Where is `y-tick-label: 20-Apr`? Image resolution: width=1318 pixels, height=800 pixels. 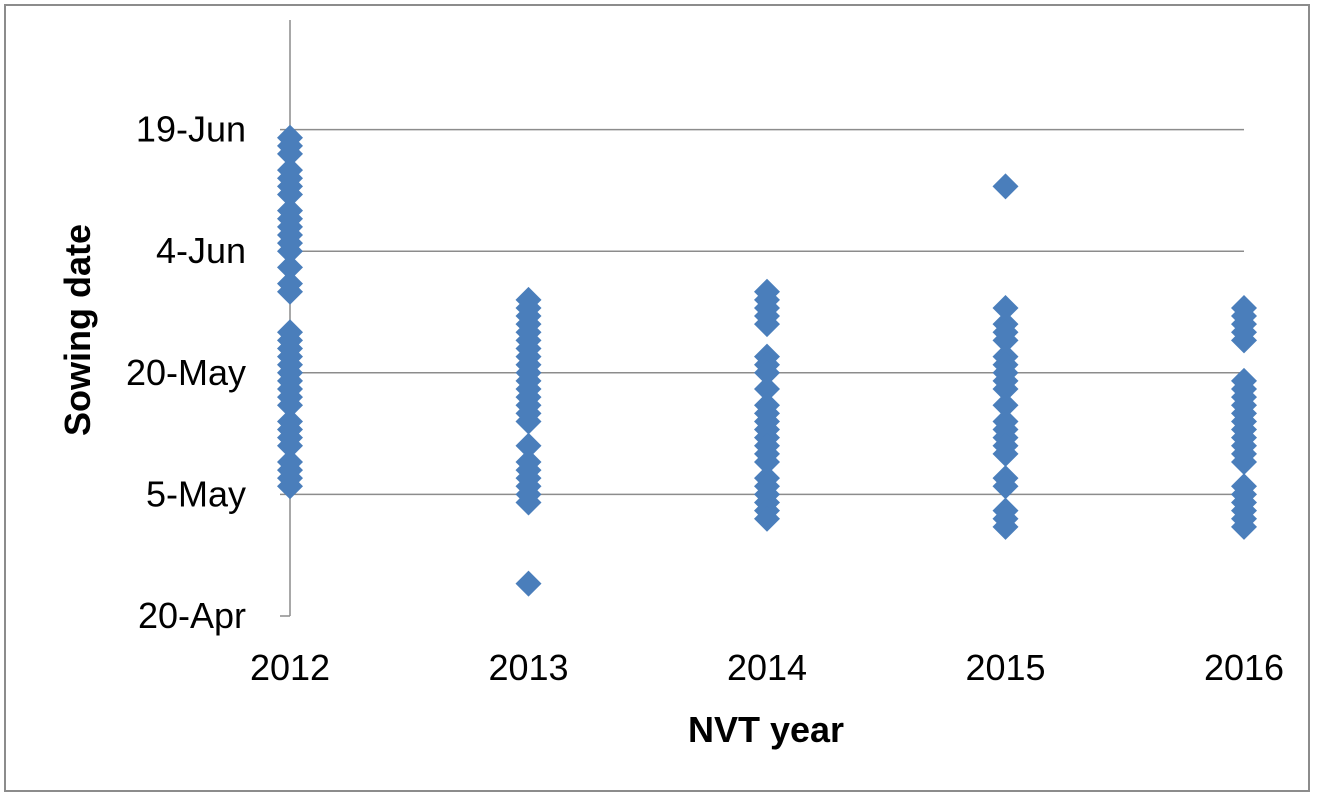 y-tick-label: 20-Apr is located at coordinates (192, 615).